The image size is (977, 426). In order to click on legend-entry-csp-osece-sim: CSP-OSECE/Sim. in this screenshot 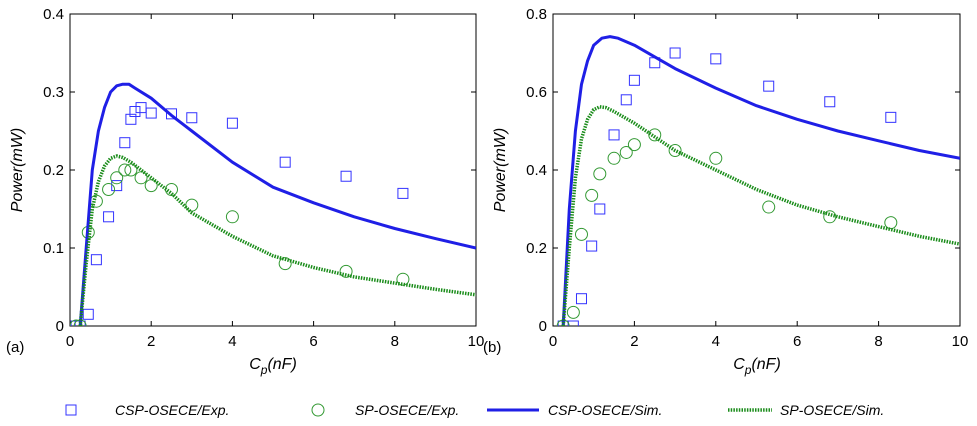, I will do `click(574, 410)`.